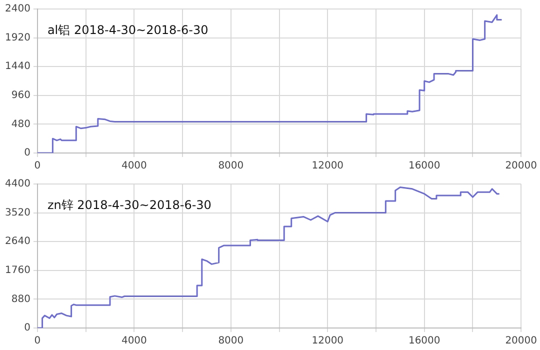 The width and height of the screenshot is (540, 350). Describe the element at coordinates (20, 124) in the screenshot. I see `y-tick-label: 480` at that location.